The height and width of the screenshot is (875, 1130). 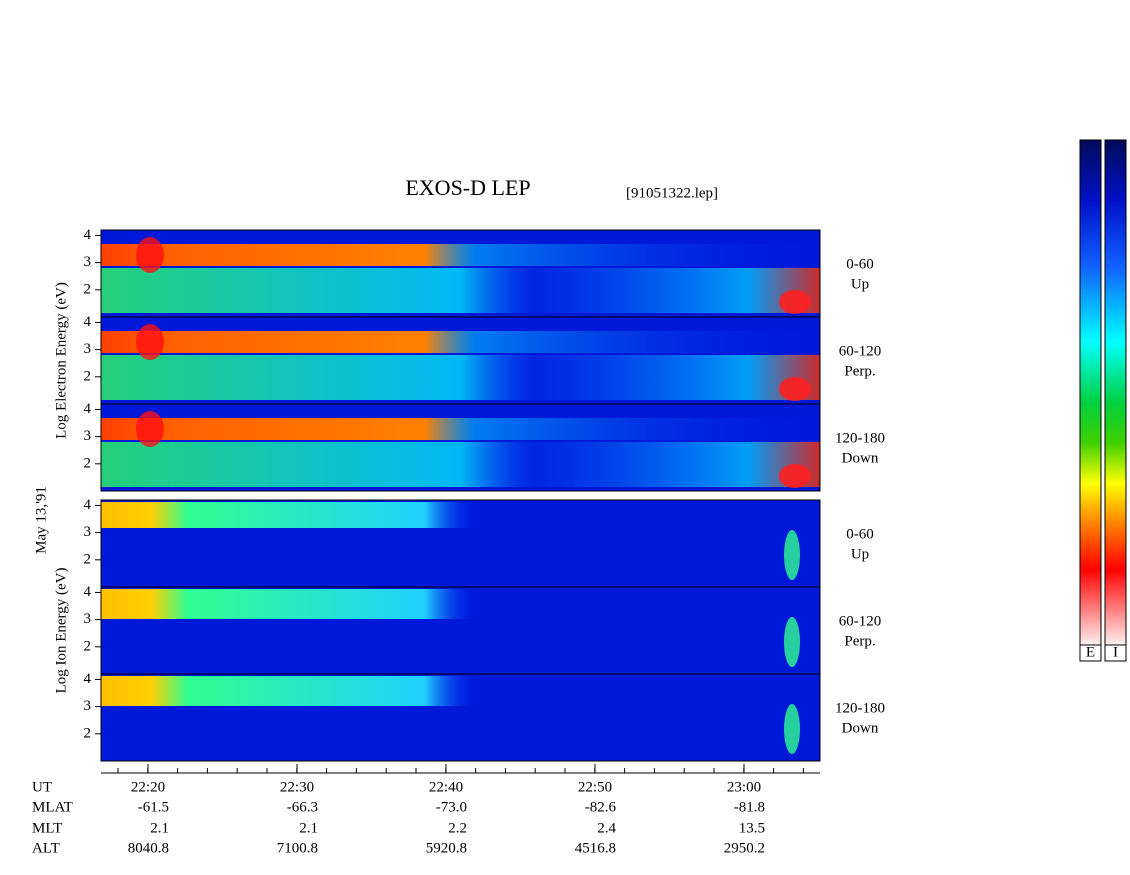 I want to click on colorbar-label: I, so click(x=1115, y=652).